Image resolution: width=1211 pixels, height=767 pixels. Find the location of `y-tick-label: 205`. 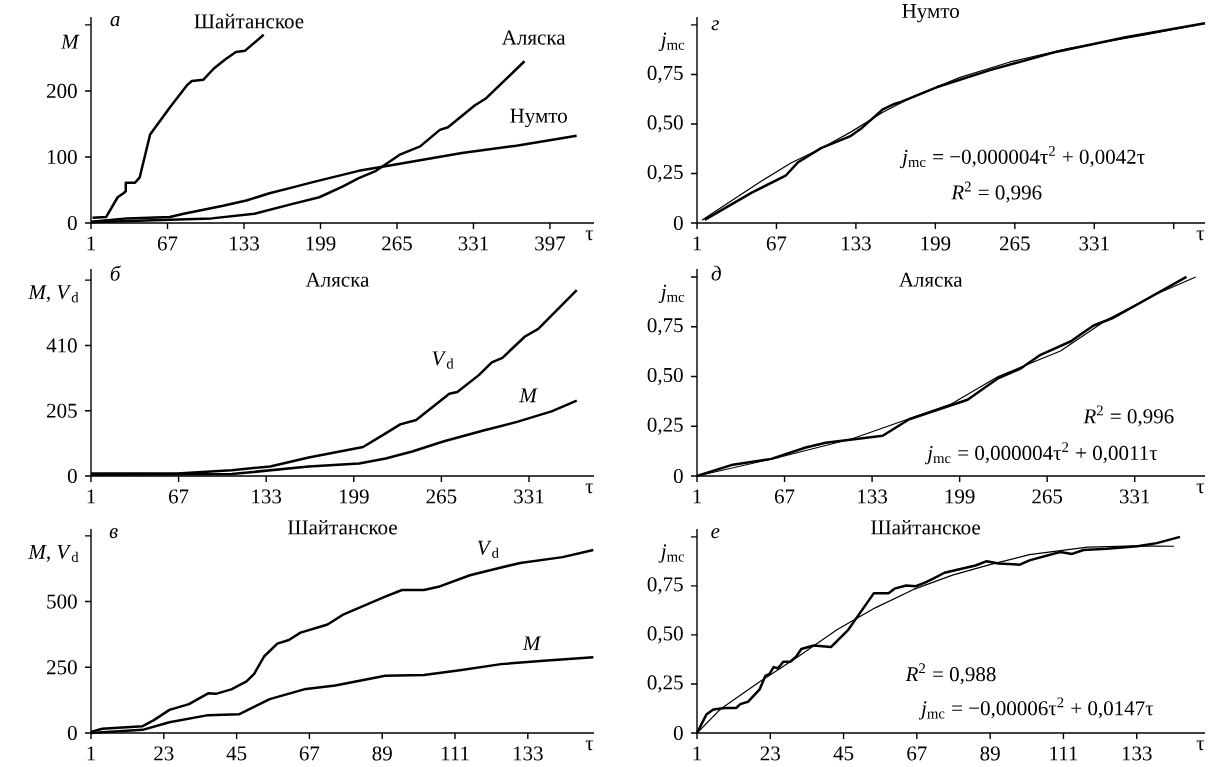

y-tick-label: 205 is located at coordinates (62, 410).